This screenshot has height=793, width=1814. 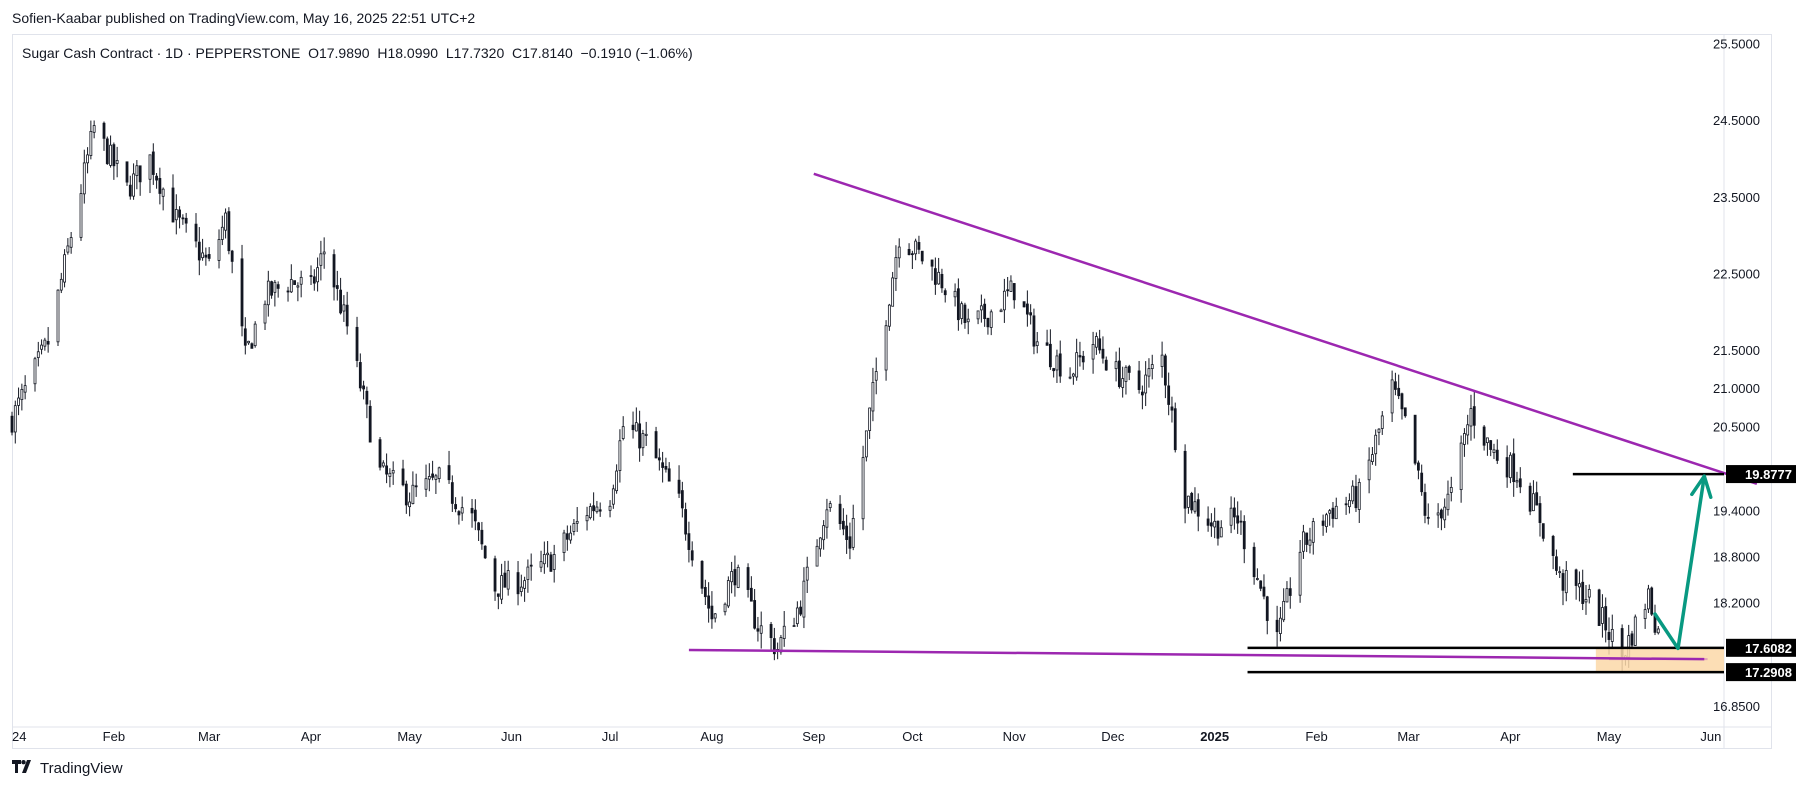 What do you see at coordinates (1736, 388) in the screenshot?
I see `y-tick-label: 21.0000` at bounding box center [1736, 388].